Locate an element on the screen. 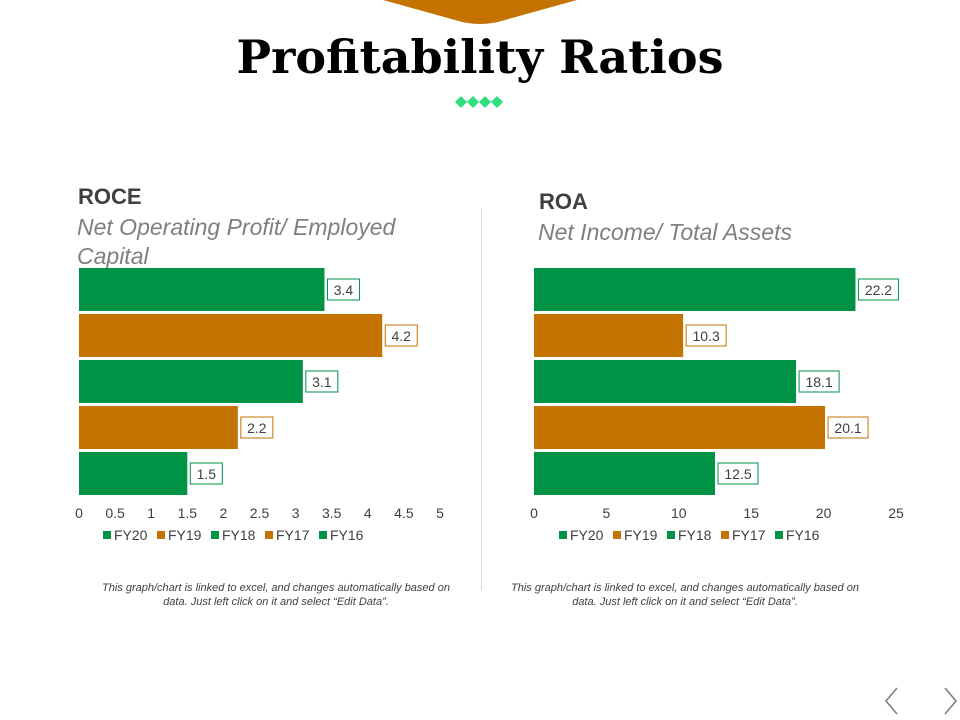 This screenshot has width=960, height=720. next-slide-button is located at coordinates (950, 701).